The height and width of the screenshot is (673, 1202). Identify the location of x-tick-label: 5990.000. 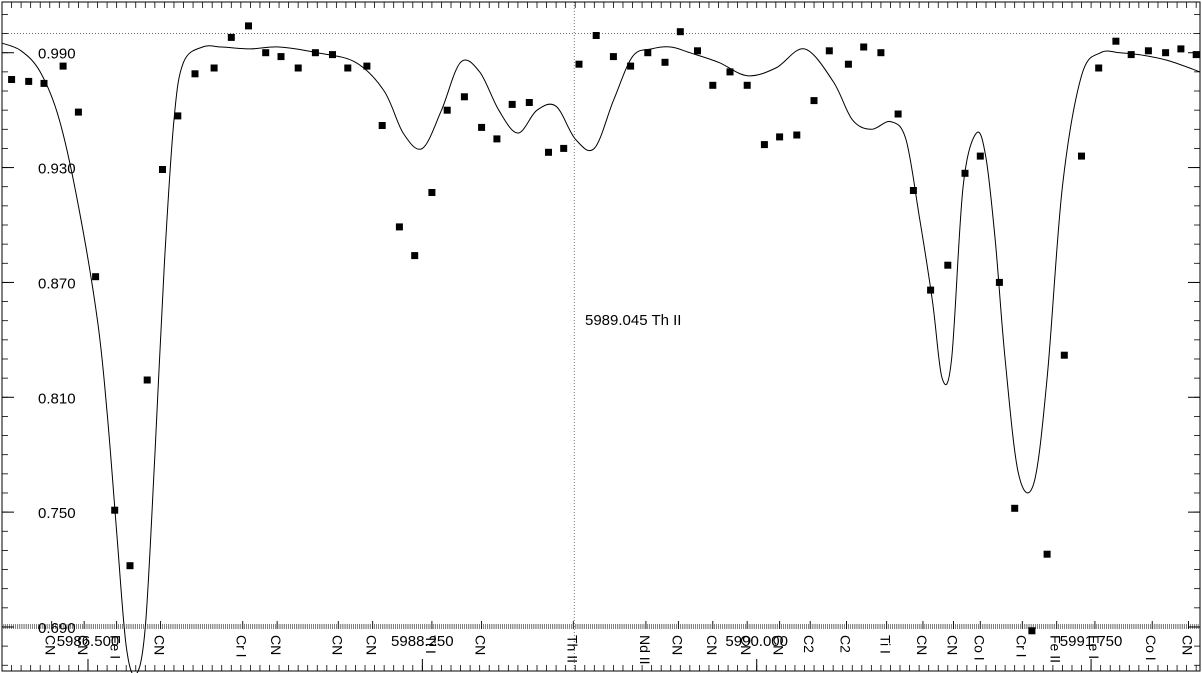
(756, 641).